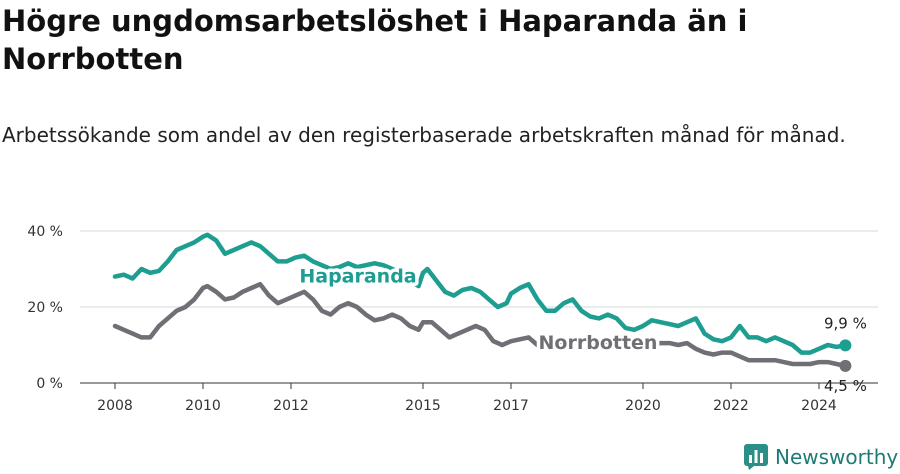  I want to click on series-label-halo: Haparanda, so click(357, 276).